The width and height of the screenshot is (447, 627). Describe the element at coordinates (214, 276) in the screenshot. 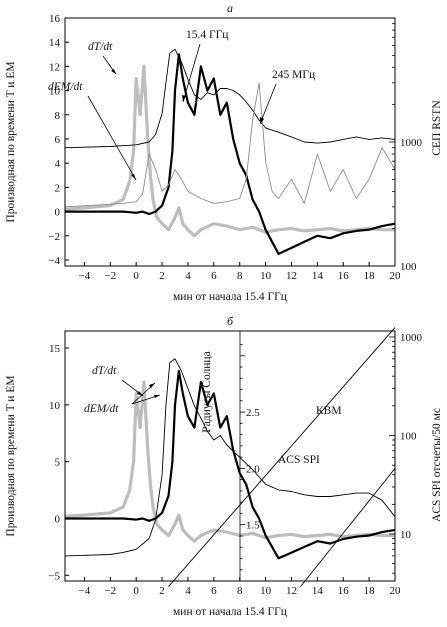

I see `panel-a-x-tick-label: 6` at that location.